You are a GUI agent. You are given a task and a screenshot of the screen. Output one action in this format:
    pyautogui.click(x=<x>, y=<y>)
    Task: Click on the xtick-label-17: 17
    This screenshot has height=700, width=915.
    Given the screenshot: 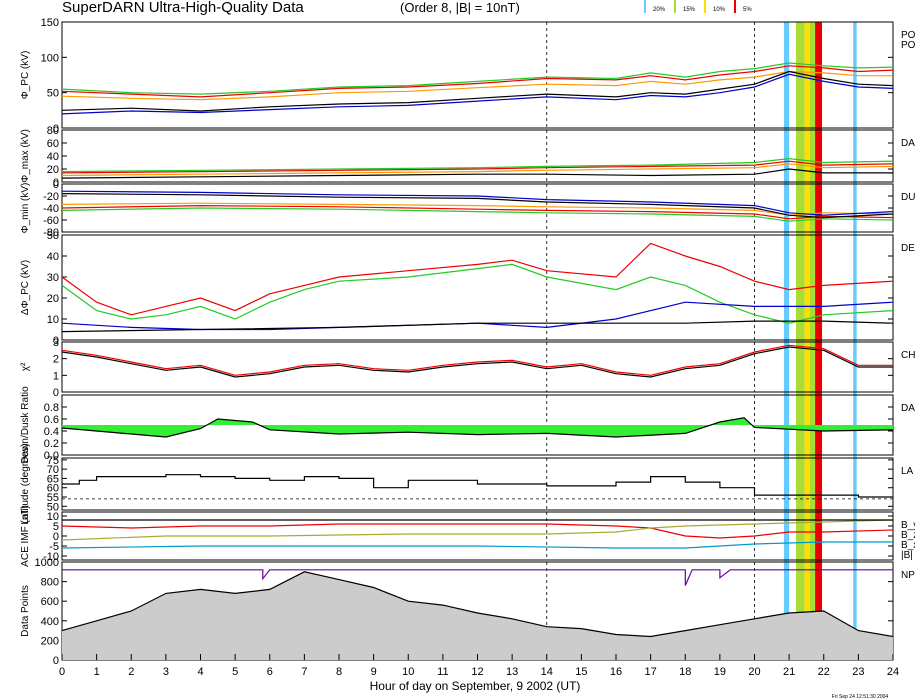 What is the action you would take?
    pyautogui.click(x=651, y=672)
    